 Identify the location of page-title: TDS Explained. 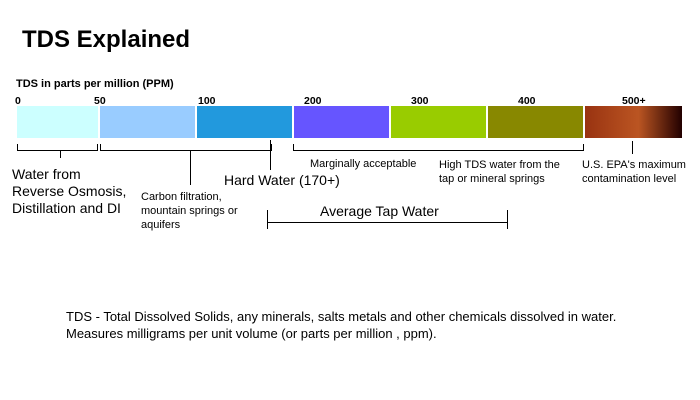
(106, 39).